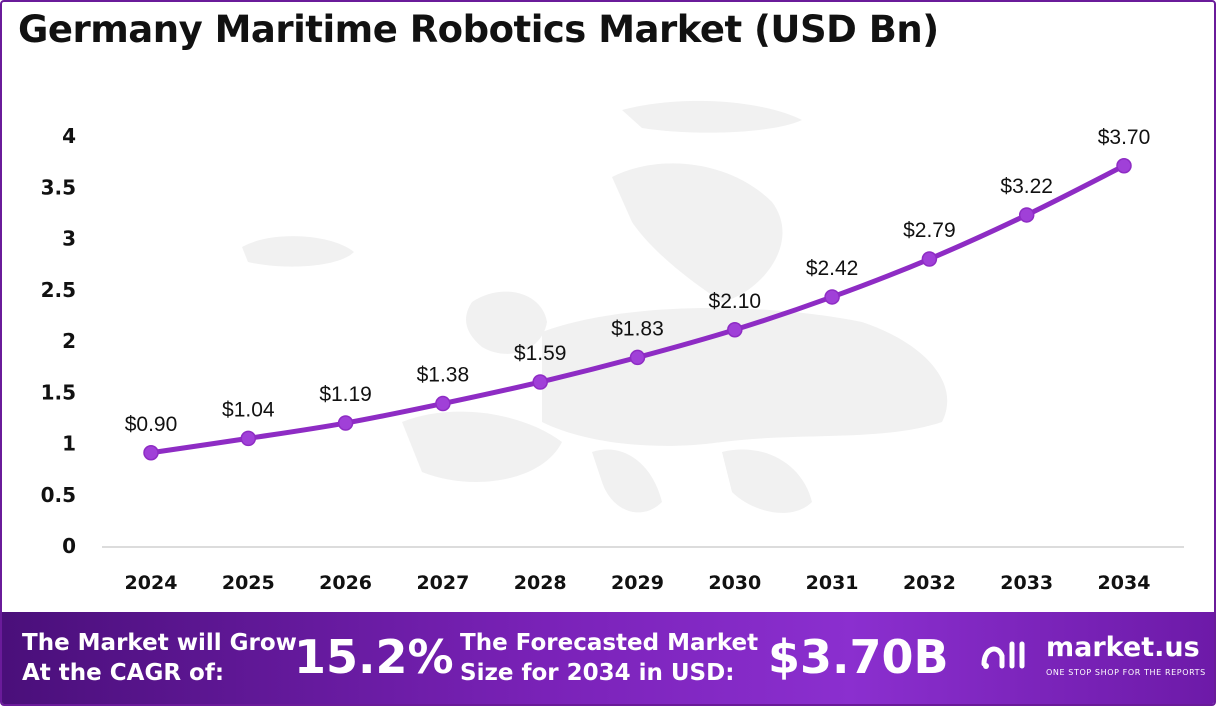 The image size is (1216, 706). What do you see at coordinates (442, 583) in the screenshot?
I see `x-tick-label: 2027` at bounding box center [442, 583].